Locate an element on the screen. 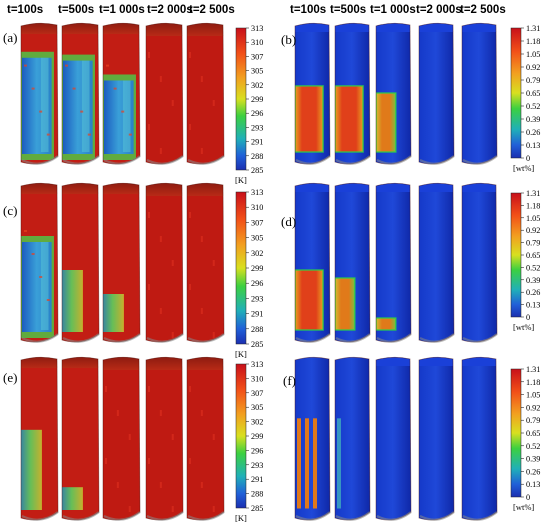 This screenshot has height=529, width=550. temperature-tick-label-3-4: 302 is located at coordinates (257, 422).